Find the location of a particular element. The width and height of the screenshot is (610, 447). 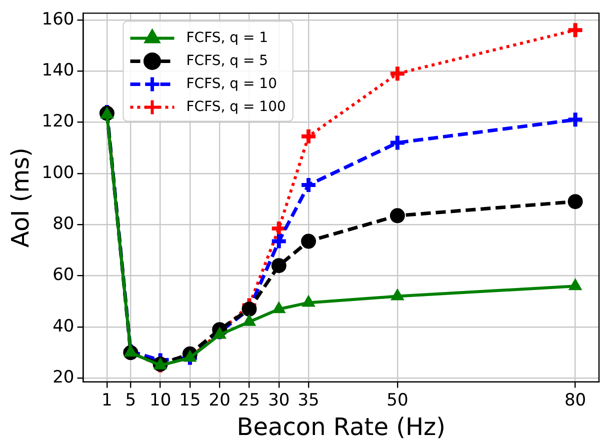

x-tick-label: 80 is located at coordinates (575, 400).